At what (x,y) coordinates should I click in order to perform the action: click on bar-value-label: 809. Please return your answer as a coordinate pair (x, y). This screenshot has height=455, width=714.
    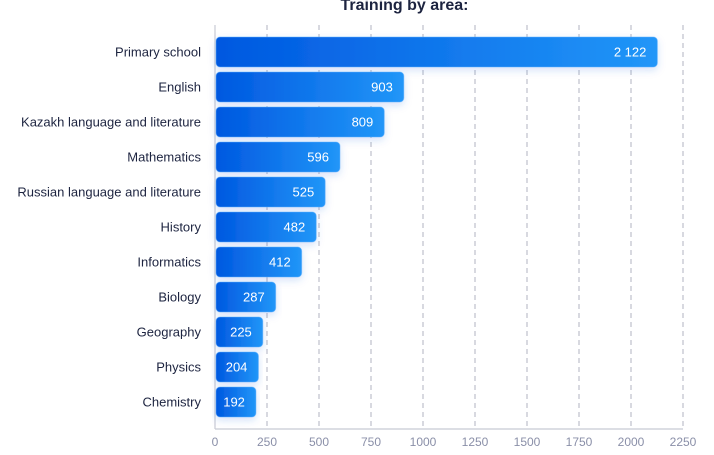
    Looking at the image, I should click on (363, 122).